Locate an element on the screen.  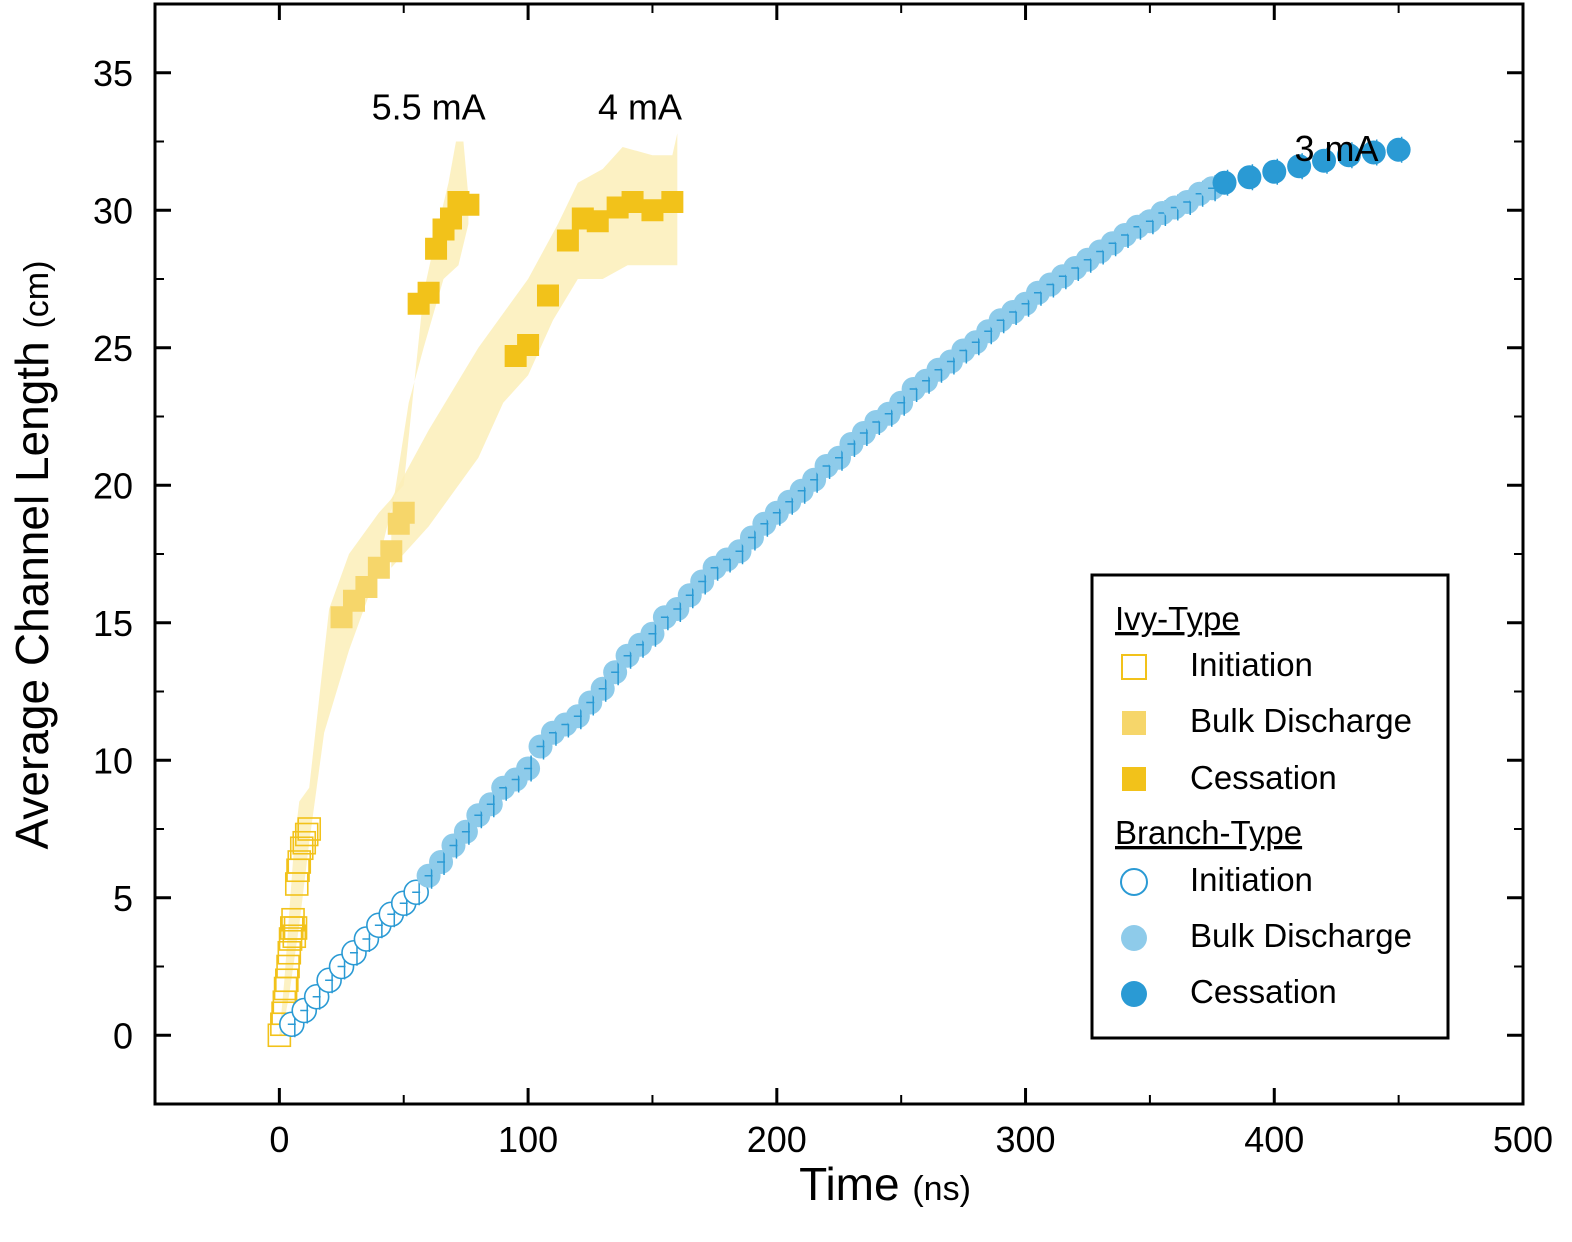
legend-branch-title: Branch-Type is located at coordinates (1208, 832).